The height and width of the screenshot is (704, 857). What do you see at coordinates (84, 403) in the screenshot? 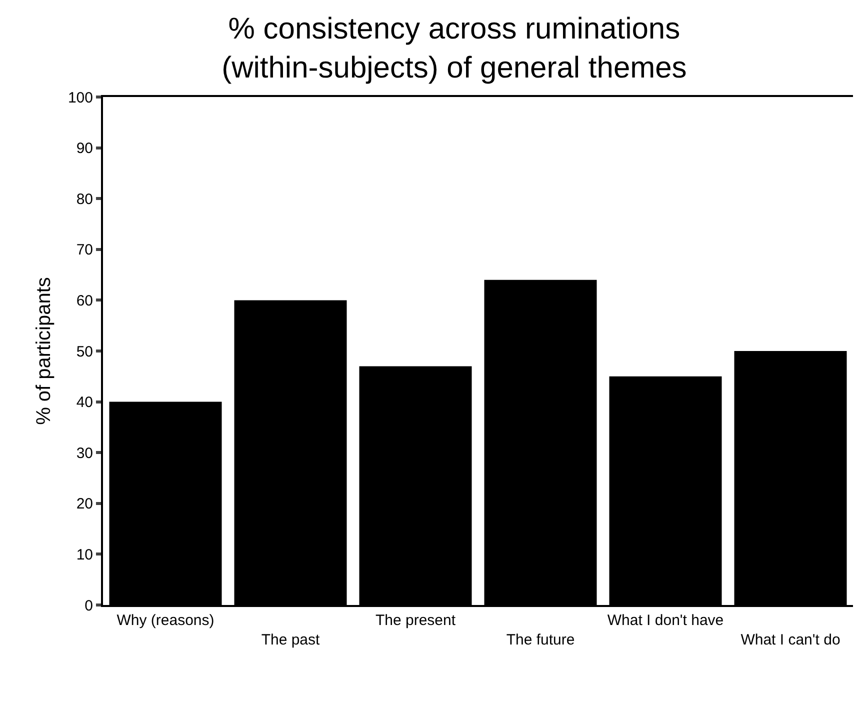
I see `y-tick-label: 40` at bounding box center [84, 403].